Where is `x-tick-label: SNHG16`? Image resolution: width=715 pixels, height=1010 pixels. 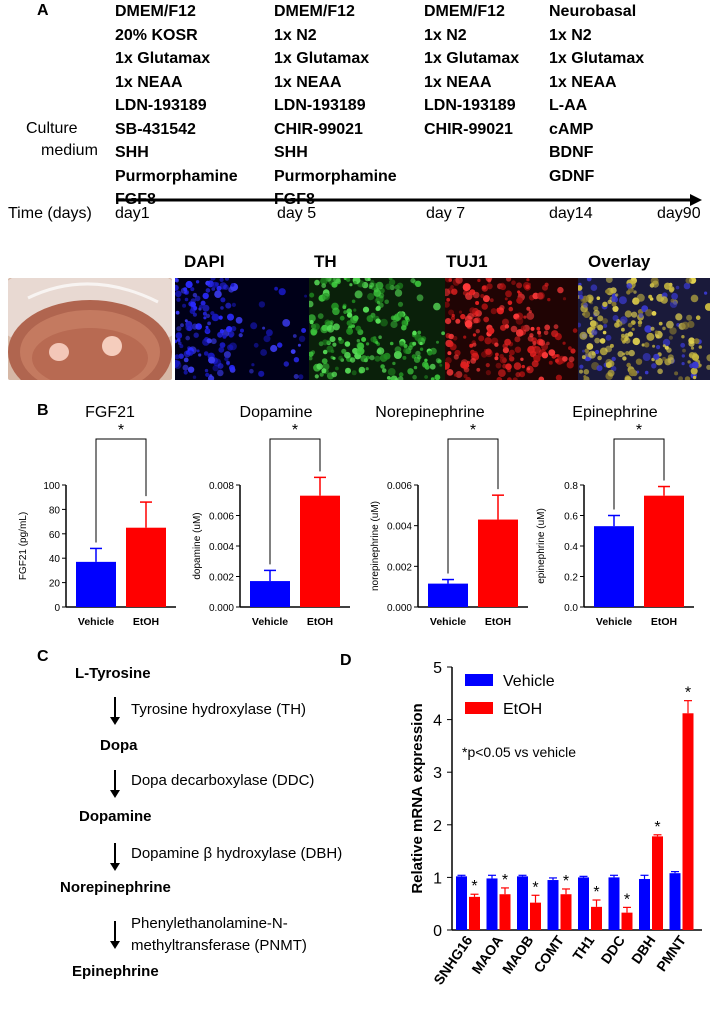
x-tick-label: SNHG16 is located at coordinates (452, 959).